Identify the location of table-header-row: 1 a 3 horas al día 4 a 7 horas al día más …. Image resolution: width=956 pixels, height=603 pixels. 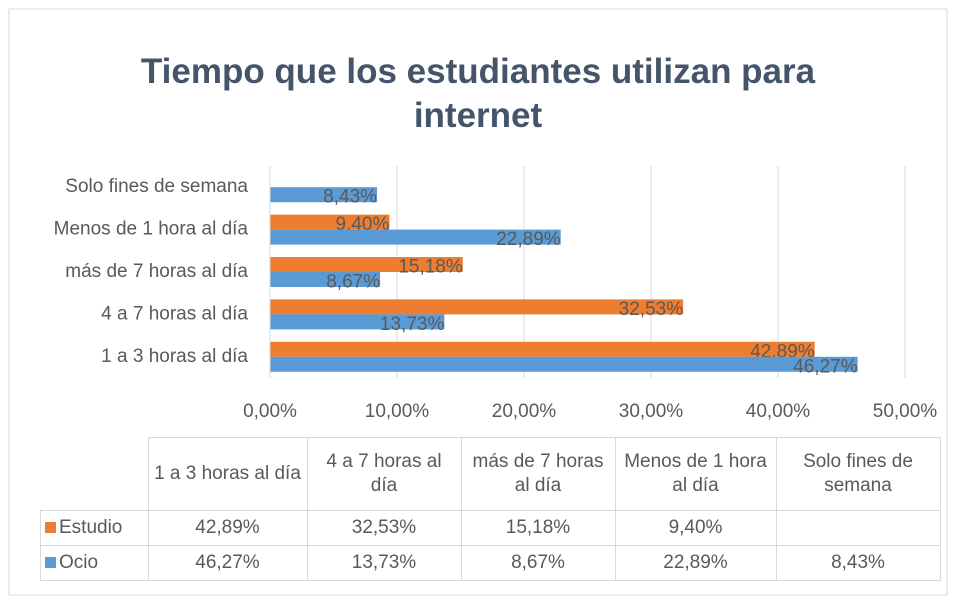
(491, 474).